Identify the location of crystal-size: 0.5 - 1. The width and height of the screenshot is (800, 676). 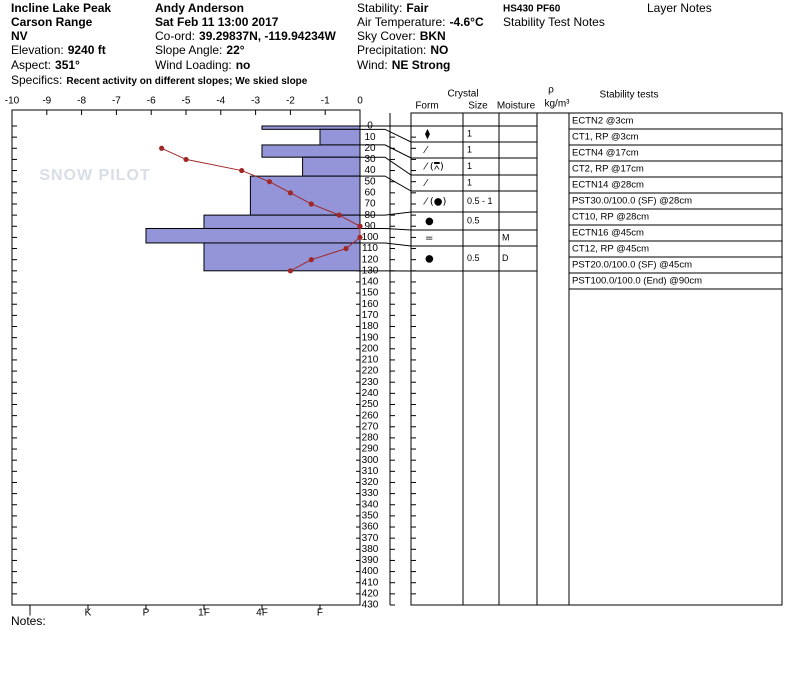
(480, 201).